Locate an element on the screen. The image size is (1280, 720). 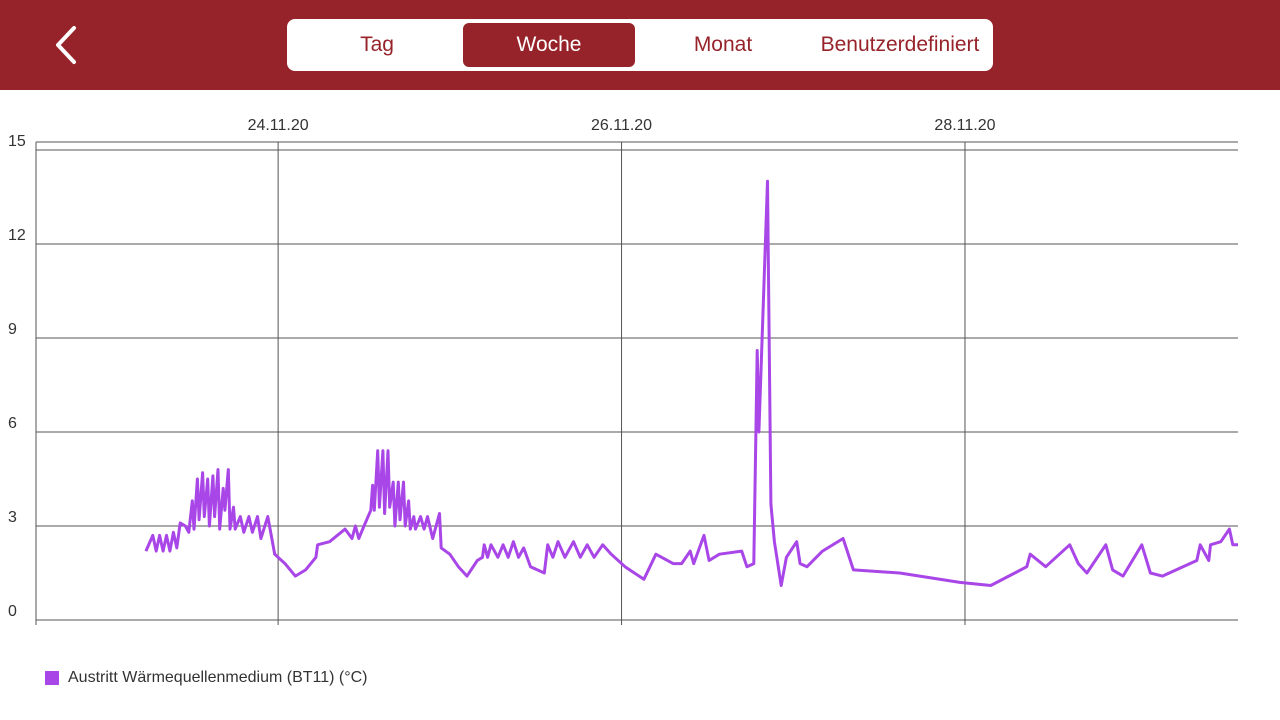
tab: Tag is located at coordinates (377, 44).